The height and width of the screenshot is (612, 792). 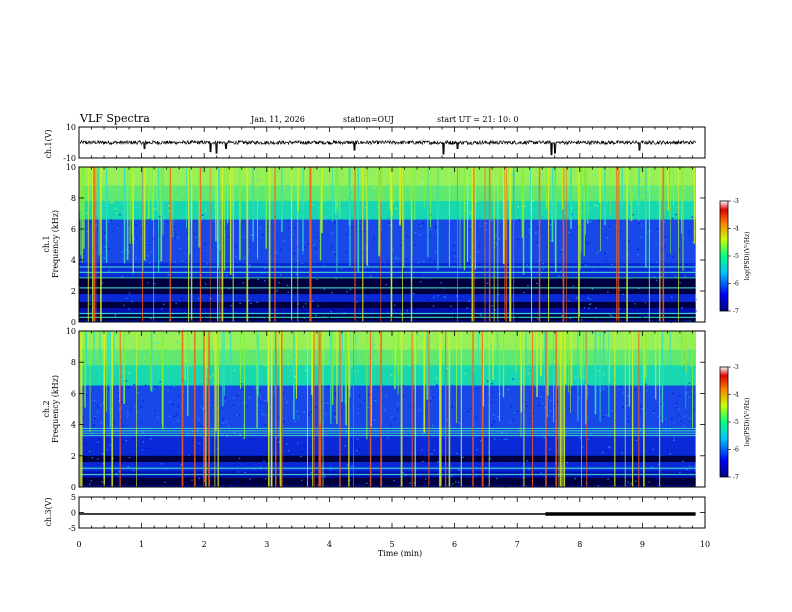 I want to click on ch1-spectrogram-ytick-label: 2, so click(x=73, y=291).